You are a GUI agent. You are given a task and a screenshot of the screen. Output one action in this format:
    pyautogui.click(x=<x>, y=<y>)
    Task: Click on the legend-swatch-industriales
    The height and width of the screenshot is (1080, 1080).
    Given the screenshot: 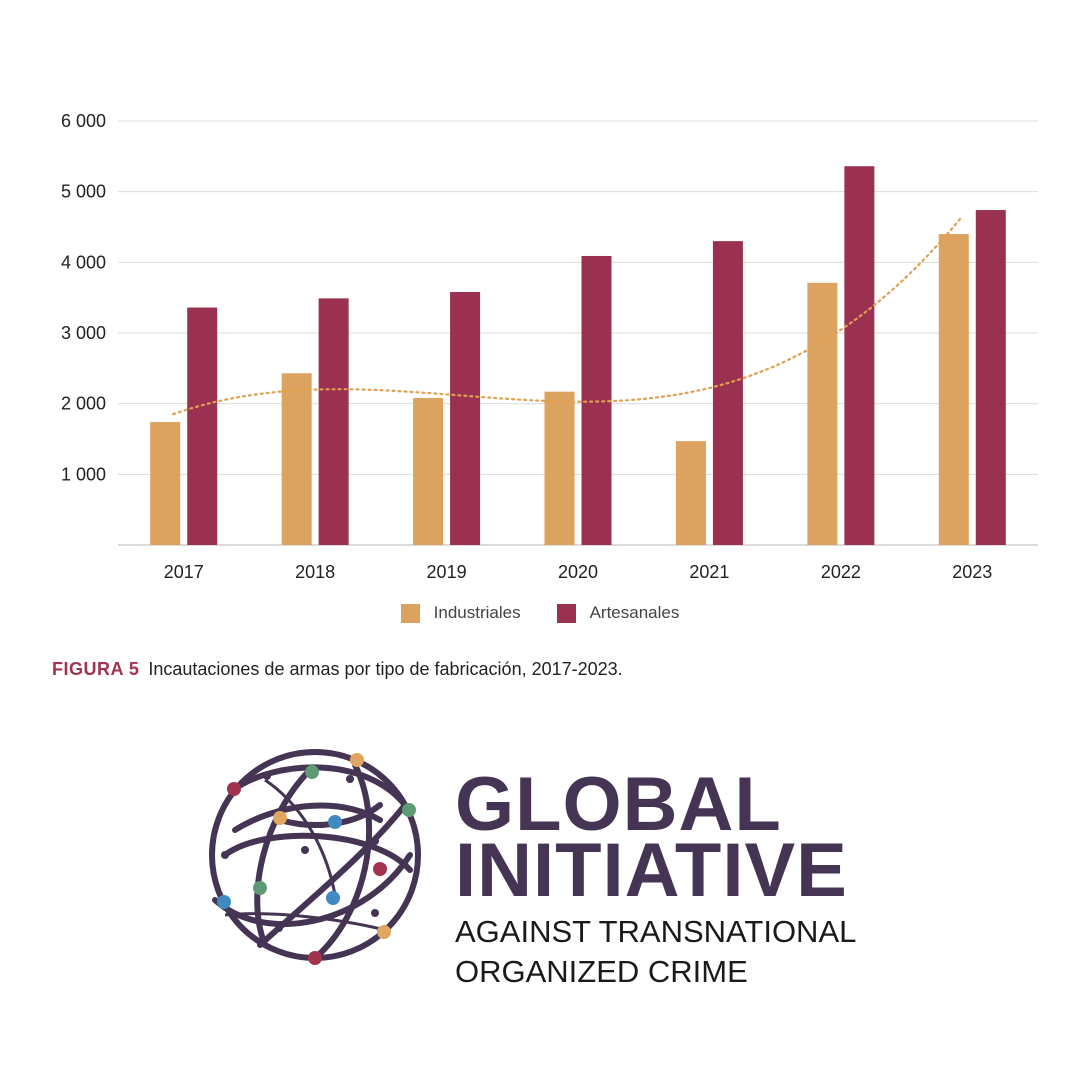 What is the action you would take?
    pyautogui.click(x=410, y=613)
    